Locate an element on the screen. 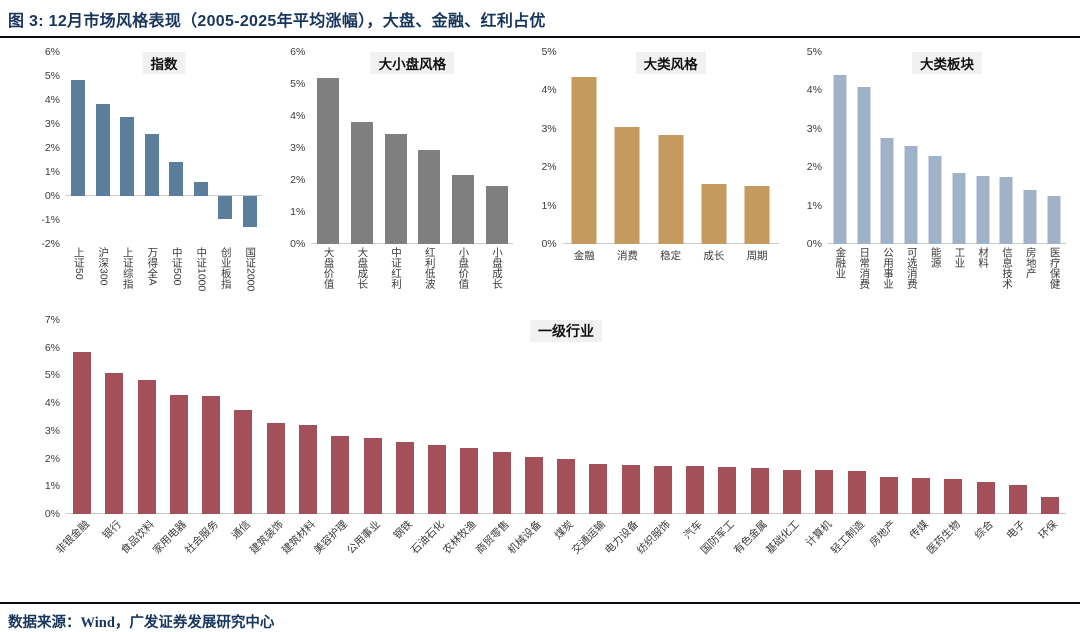 Image resolution: width=1080 pixels, height=632 pixels. chart-title: 大类风格 is located at coordinates (670, 63).